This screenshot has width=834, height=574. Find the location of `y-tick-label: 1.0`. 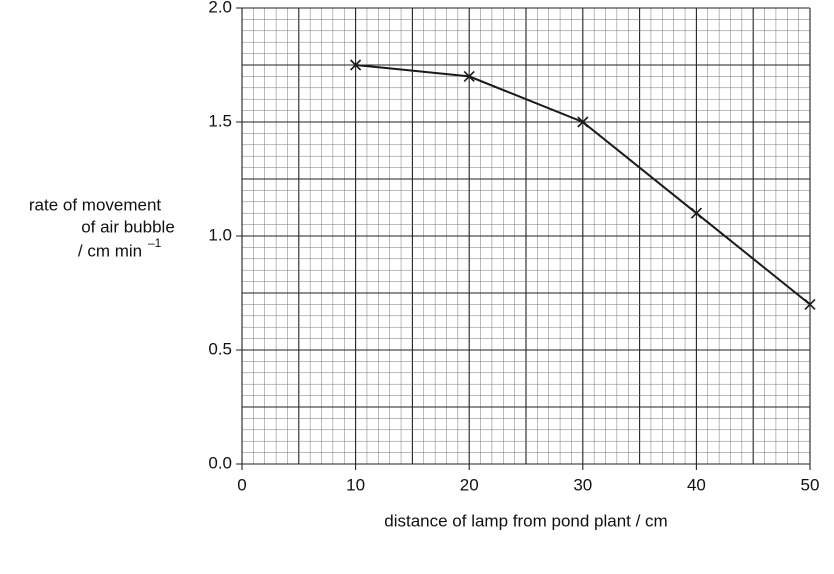

y-tick-label: 1.0 is located at coordinates (220, 234).